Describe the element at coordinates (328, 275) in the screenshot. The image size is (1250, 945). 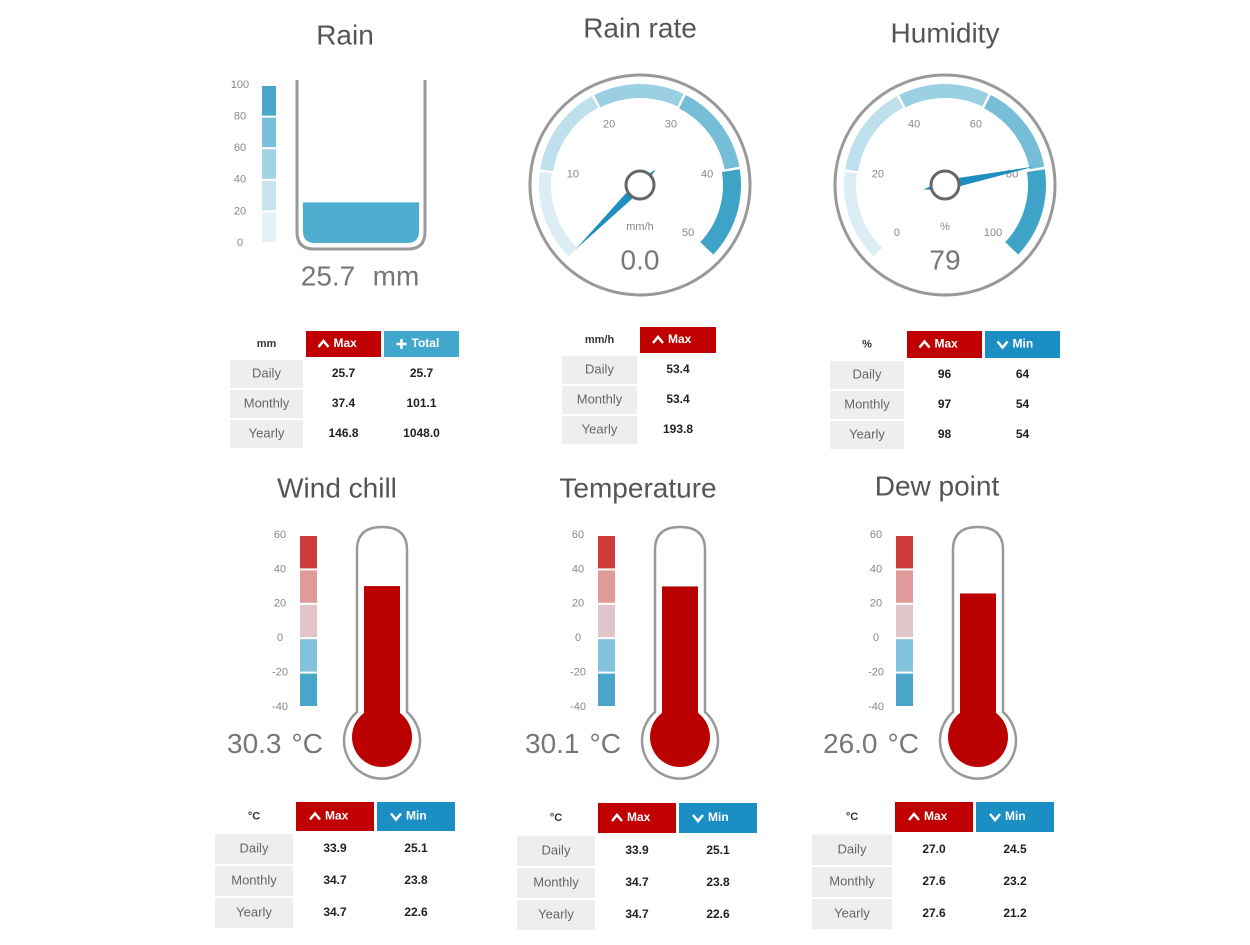
I see `reading-value: 25.7` at that location.